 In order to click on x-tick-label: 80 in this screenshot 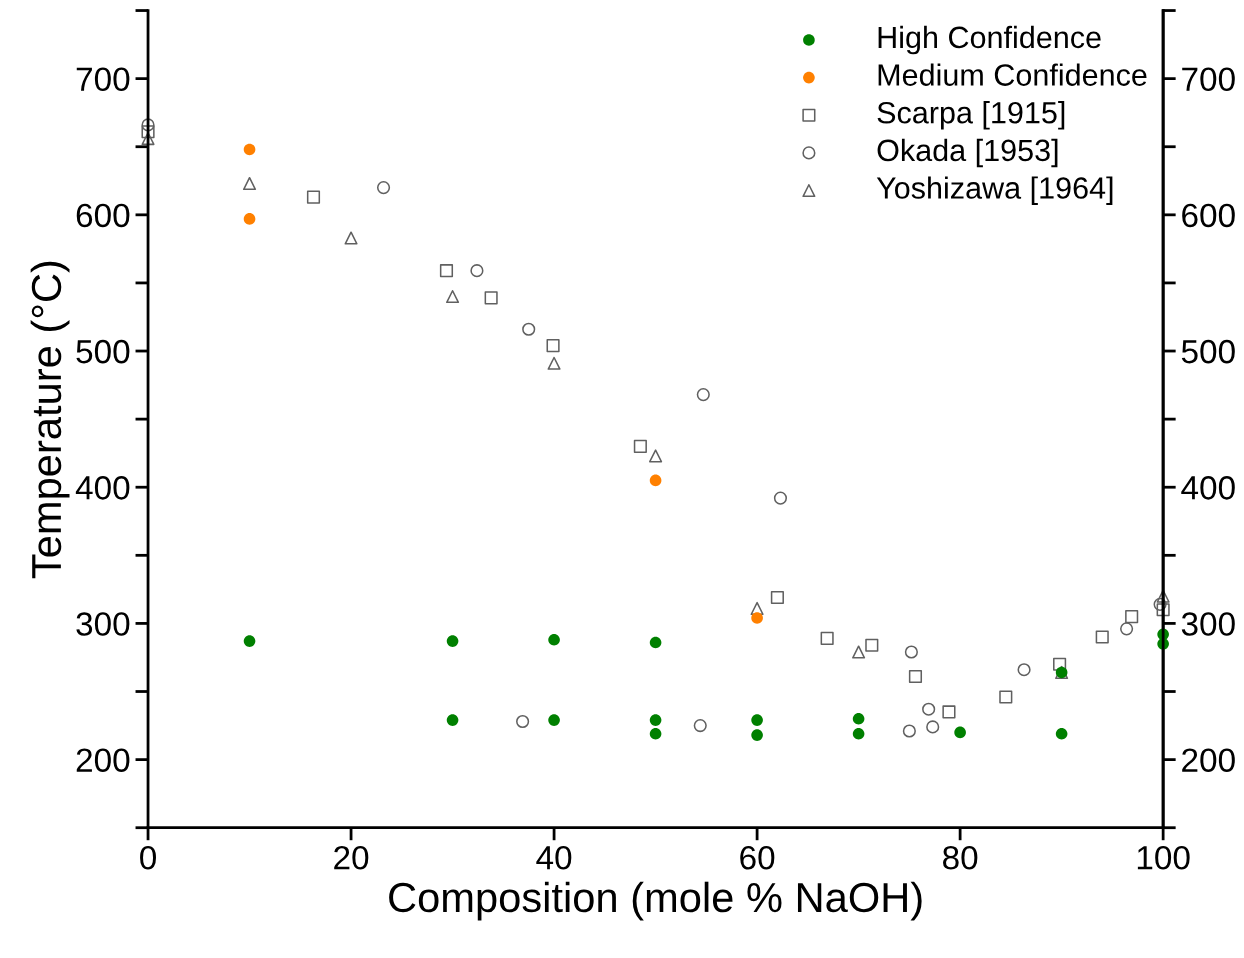, I will do `click(960, 857)`.